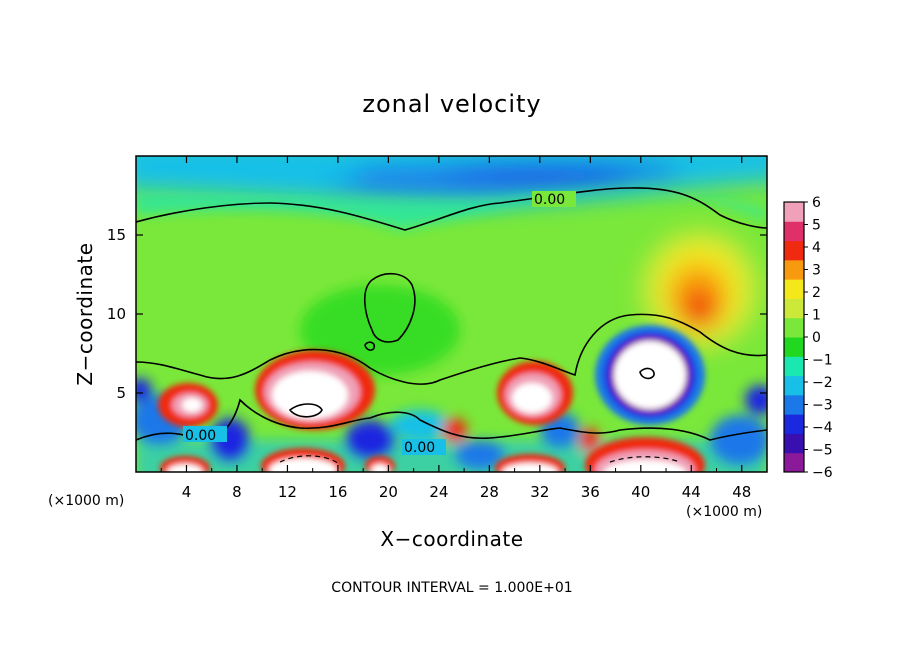 The height and width of the screenshot is (654, 904). Describe the element at coordinates (121, 393) in the screenshot. I see `y-tick-label: 5` at that location.